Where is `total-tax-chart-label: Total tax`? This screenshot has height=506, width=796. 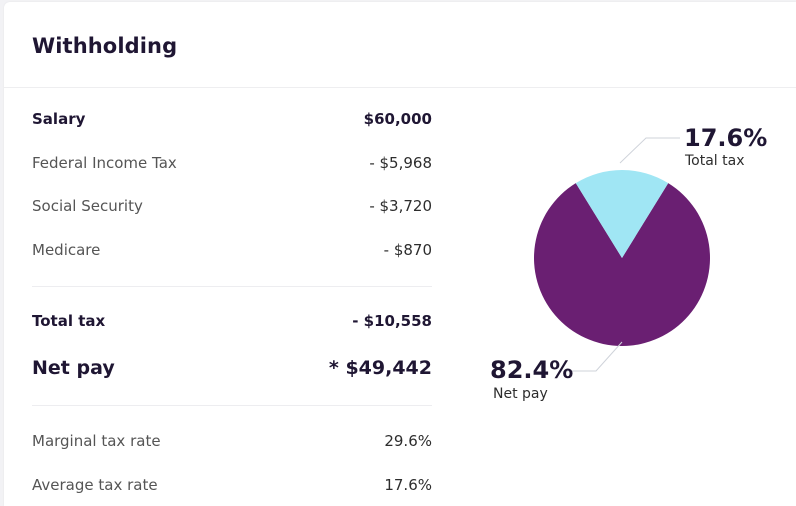 total-tax-chart-label: Total tax is located at coordinates (714, 161).